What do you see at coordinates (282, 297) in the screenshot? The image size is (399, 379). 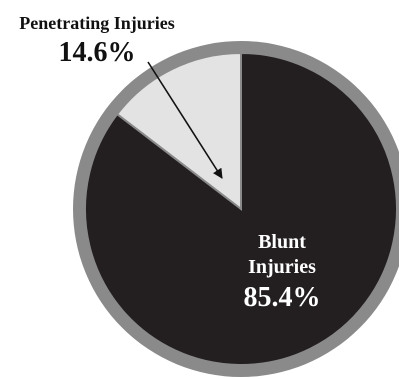 I see `blunt-value: 85.4%` at bounding box center [282, 297].